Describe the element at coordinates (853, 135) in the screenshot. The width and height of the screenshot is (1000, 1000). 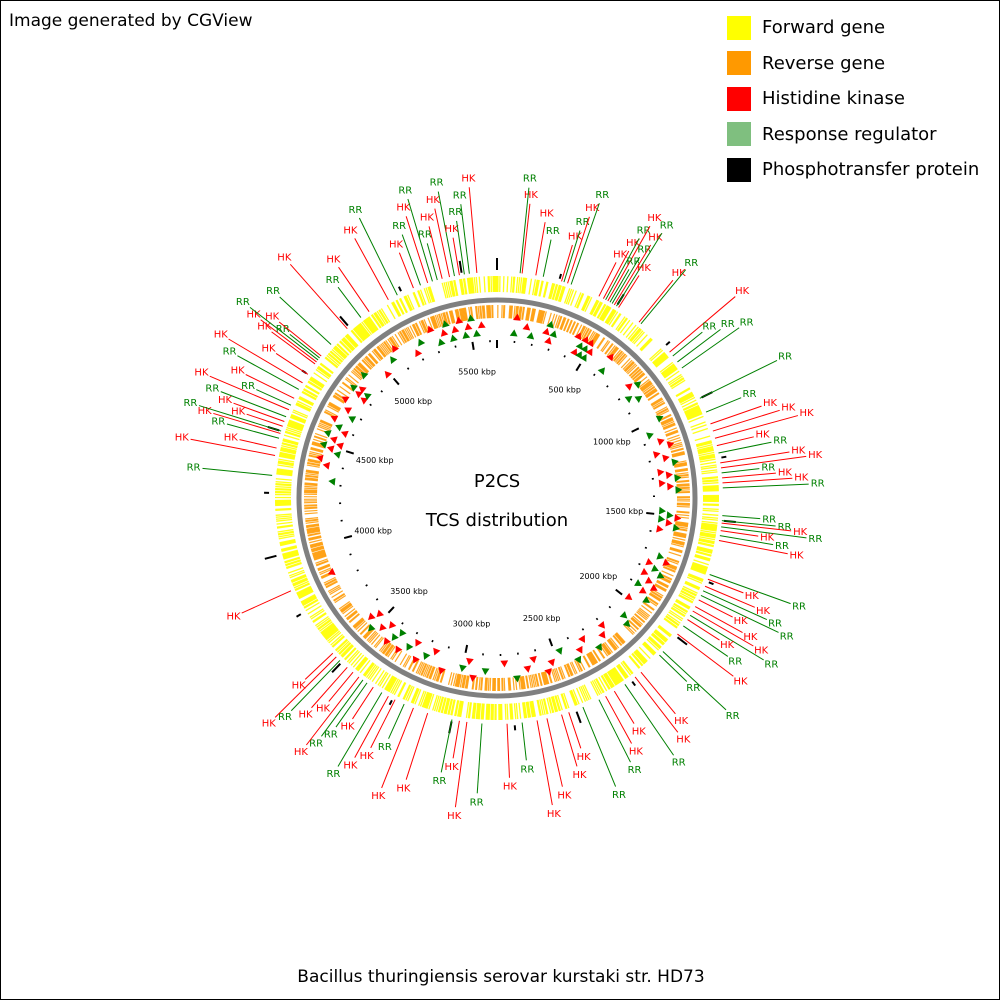
I see `legend-item-response-regulator: Response regulator` at that location.